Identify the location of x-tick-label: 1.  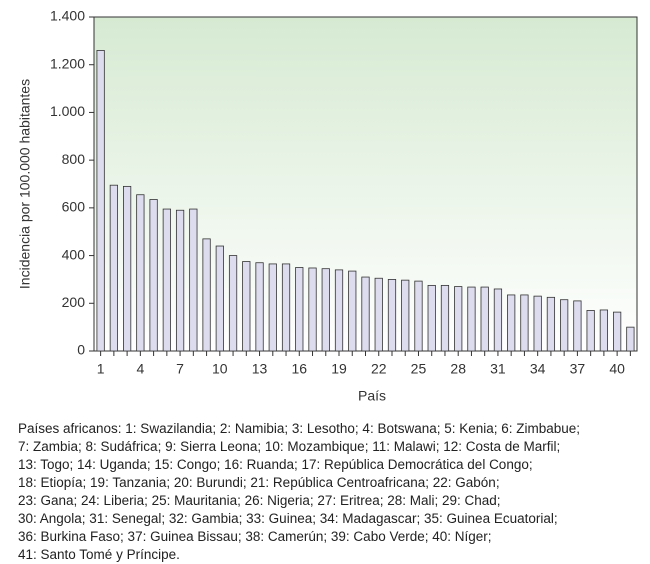
(101, 369).